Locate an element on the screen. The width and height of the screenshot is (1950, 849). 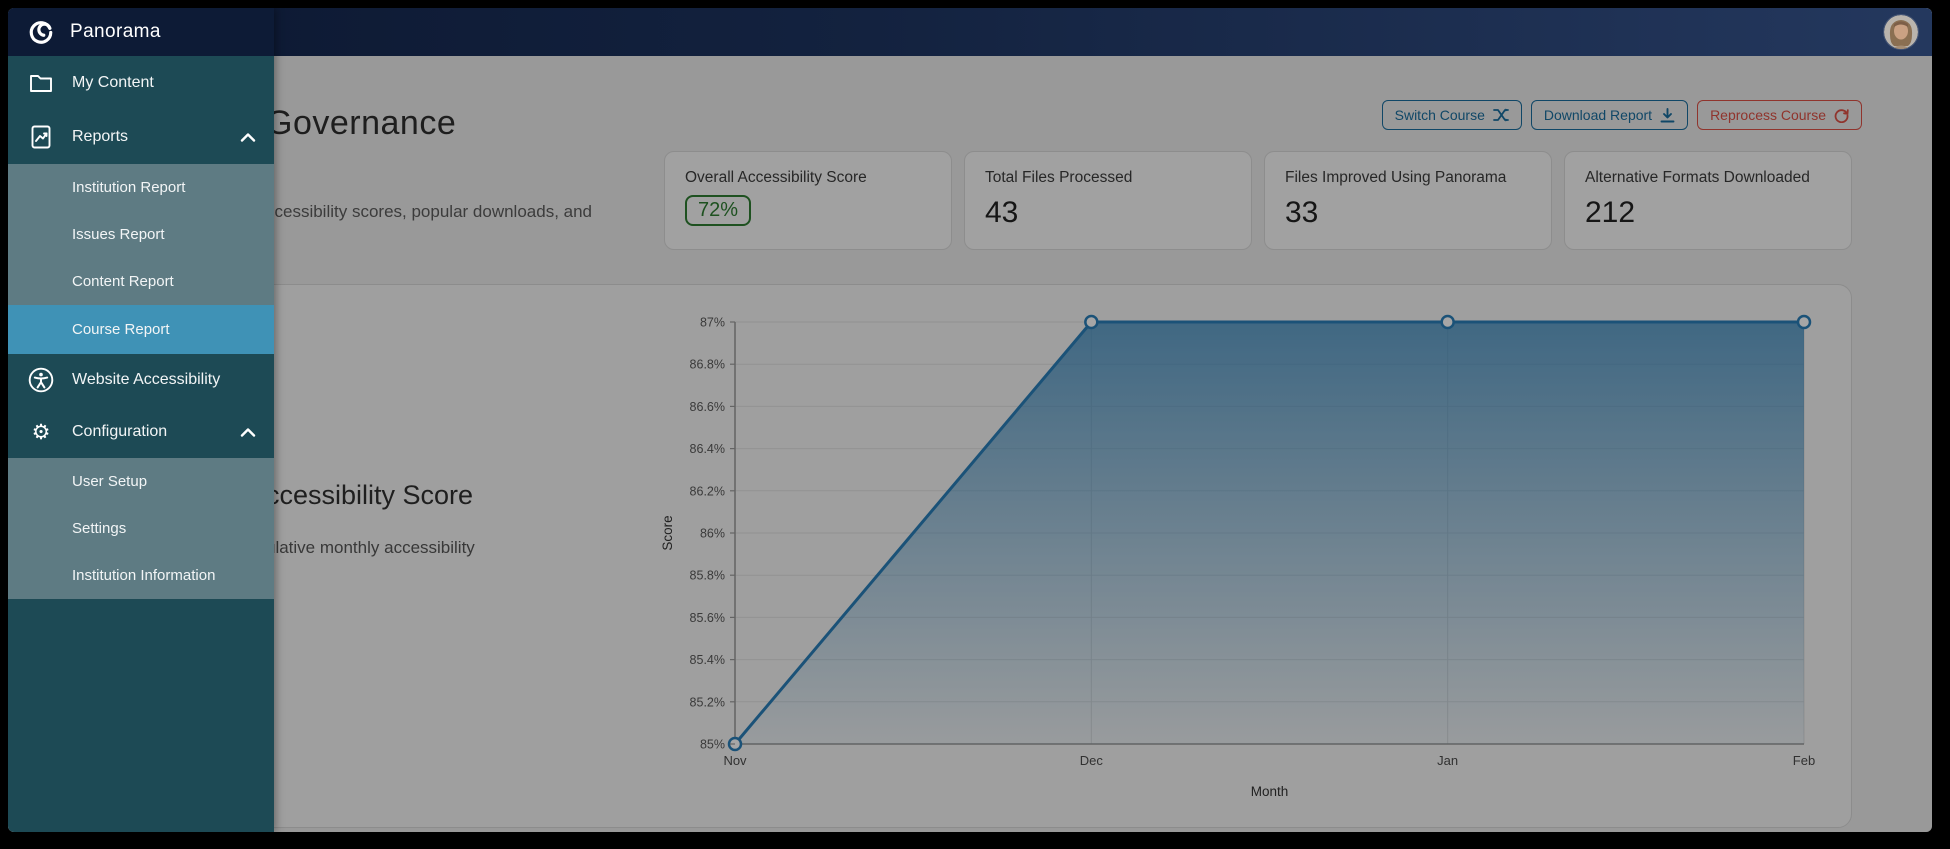
y-axis-title: Score is located at coordinates (667, 532).